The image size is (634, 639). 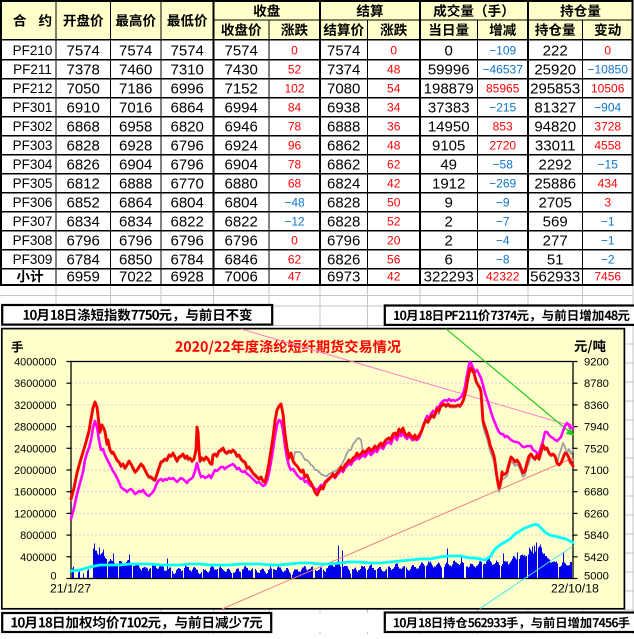 What do you see at coordinates (555, 183) in the screenshot?
I see `svg-text: 25886` at bounding box center [555, 183].